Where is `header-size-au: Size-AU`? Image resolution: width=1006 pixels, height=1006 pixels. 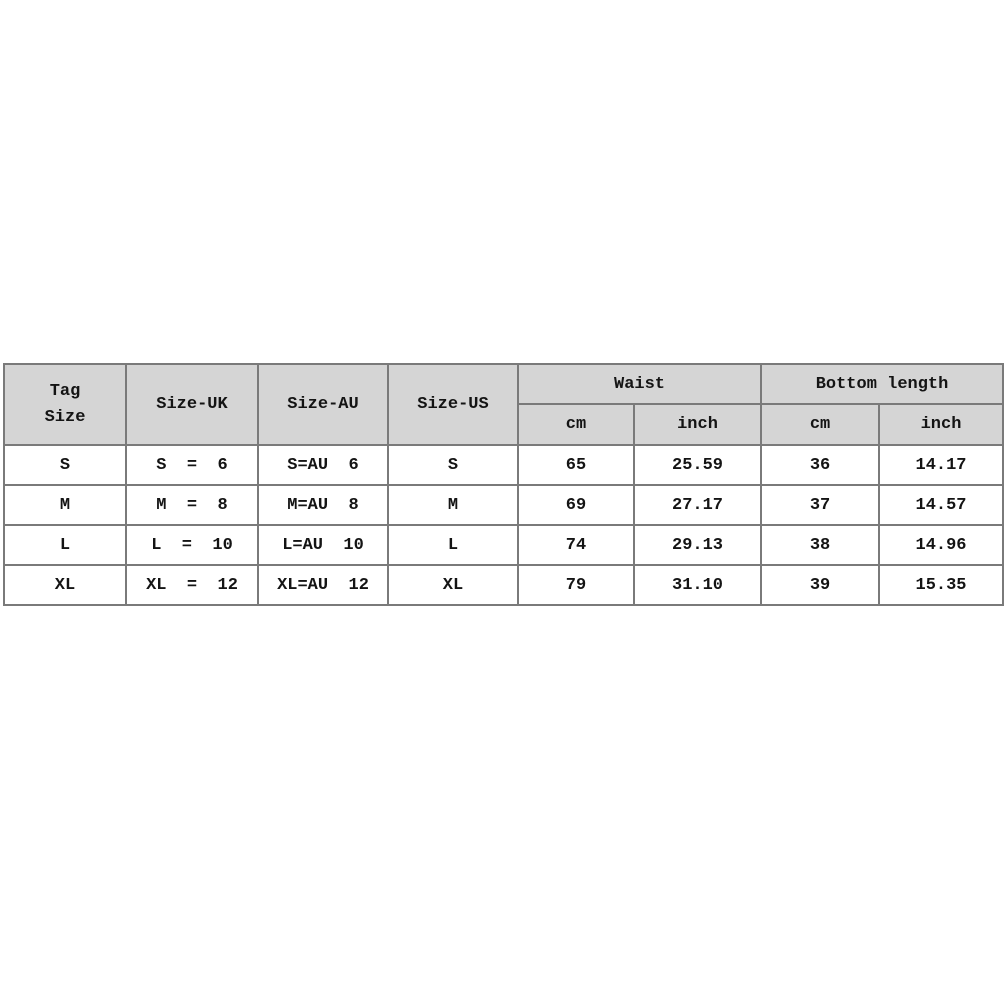
header-size-au: Size-AU is located at coordinates (323, 404).